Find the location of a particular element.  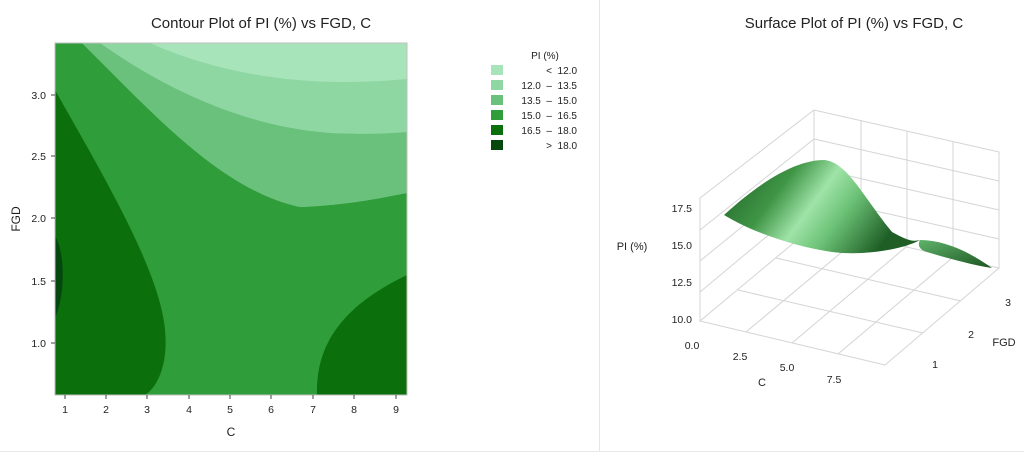

contour-band-16.5-18-right is located at coordinates (361, 335).